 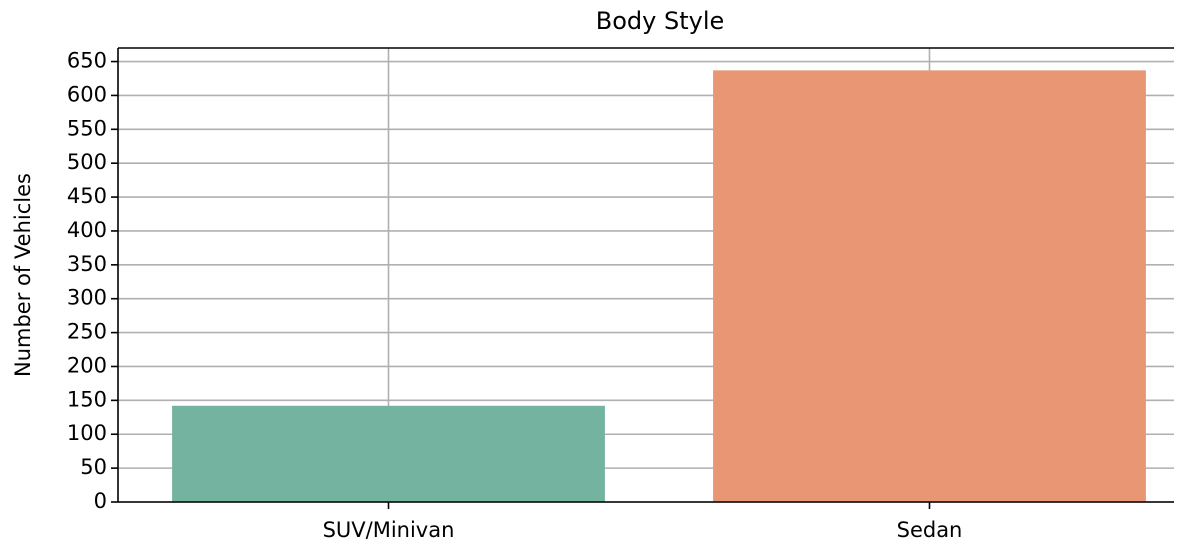 I want to click on y-tick-label: 500, so click(x=87, y=162).